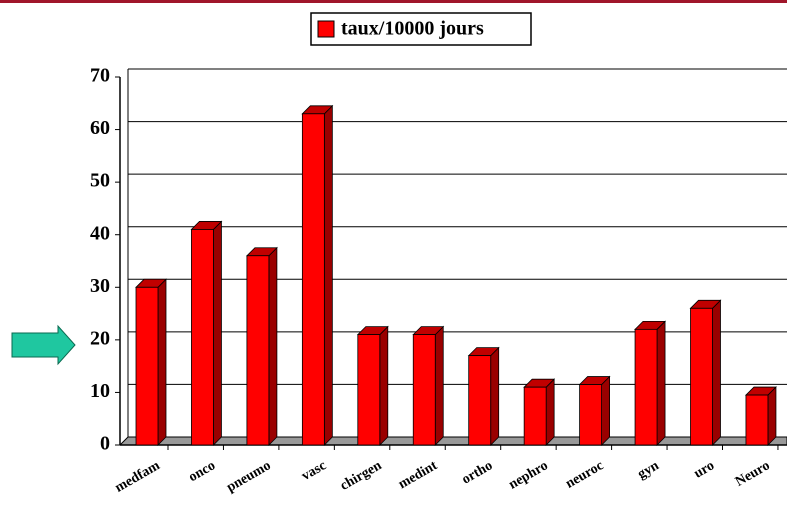 The width and height of the screenshot is (787, 520). What do you see at coordinates (704, 469) in the screenshot?
I see `x-tick-label: uro` at bounding box center [704, 469].